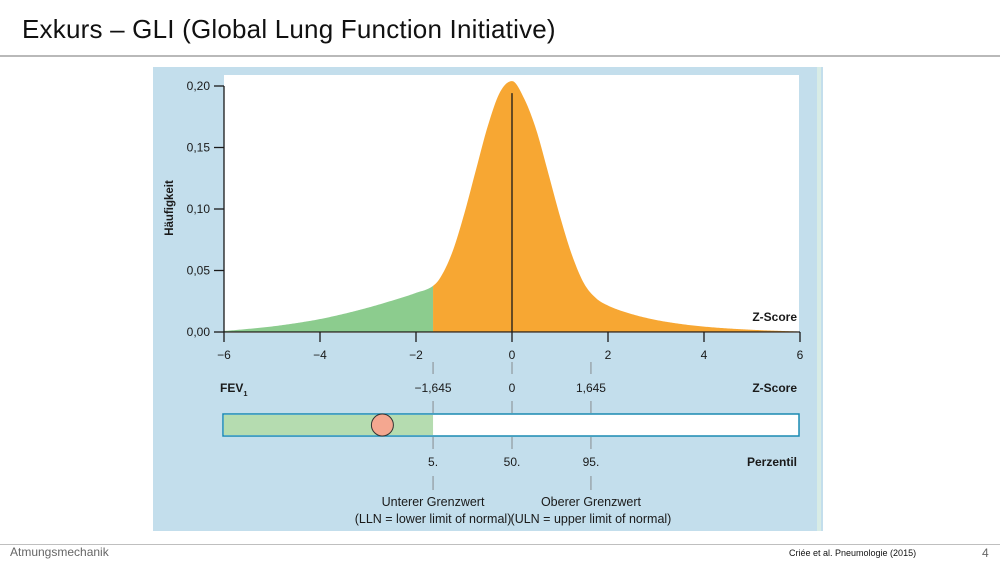 Image resolution: width=1000 pixels, height=563 pixels. Describe the element at coordinates (608, 355) in the screenshot. I see `x-tick-label: 2` at that location.